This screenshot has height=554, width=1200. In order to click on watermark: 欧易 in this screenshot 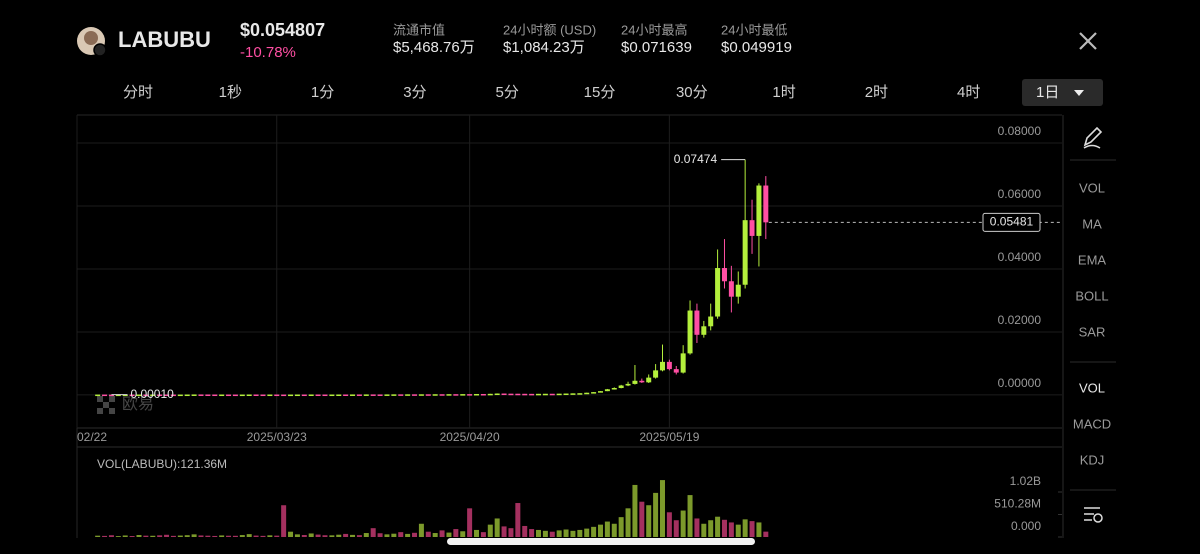, I will do `click(125, 404)`.